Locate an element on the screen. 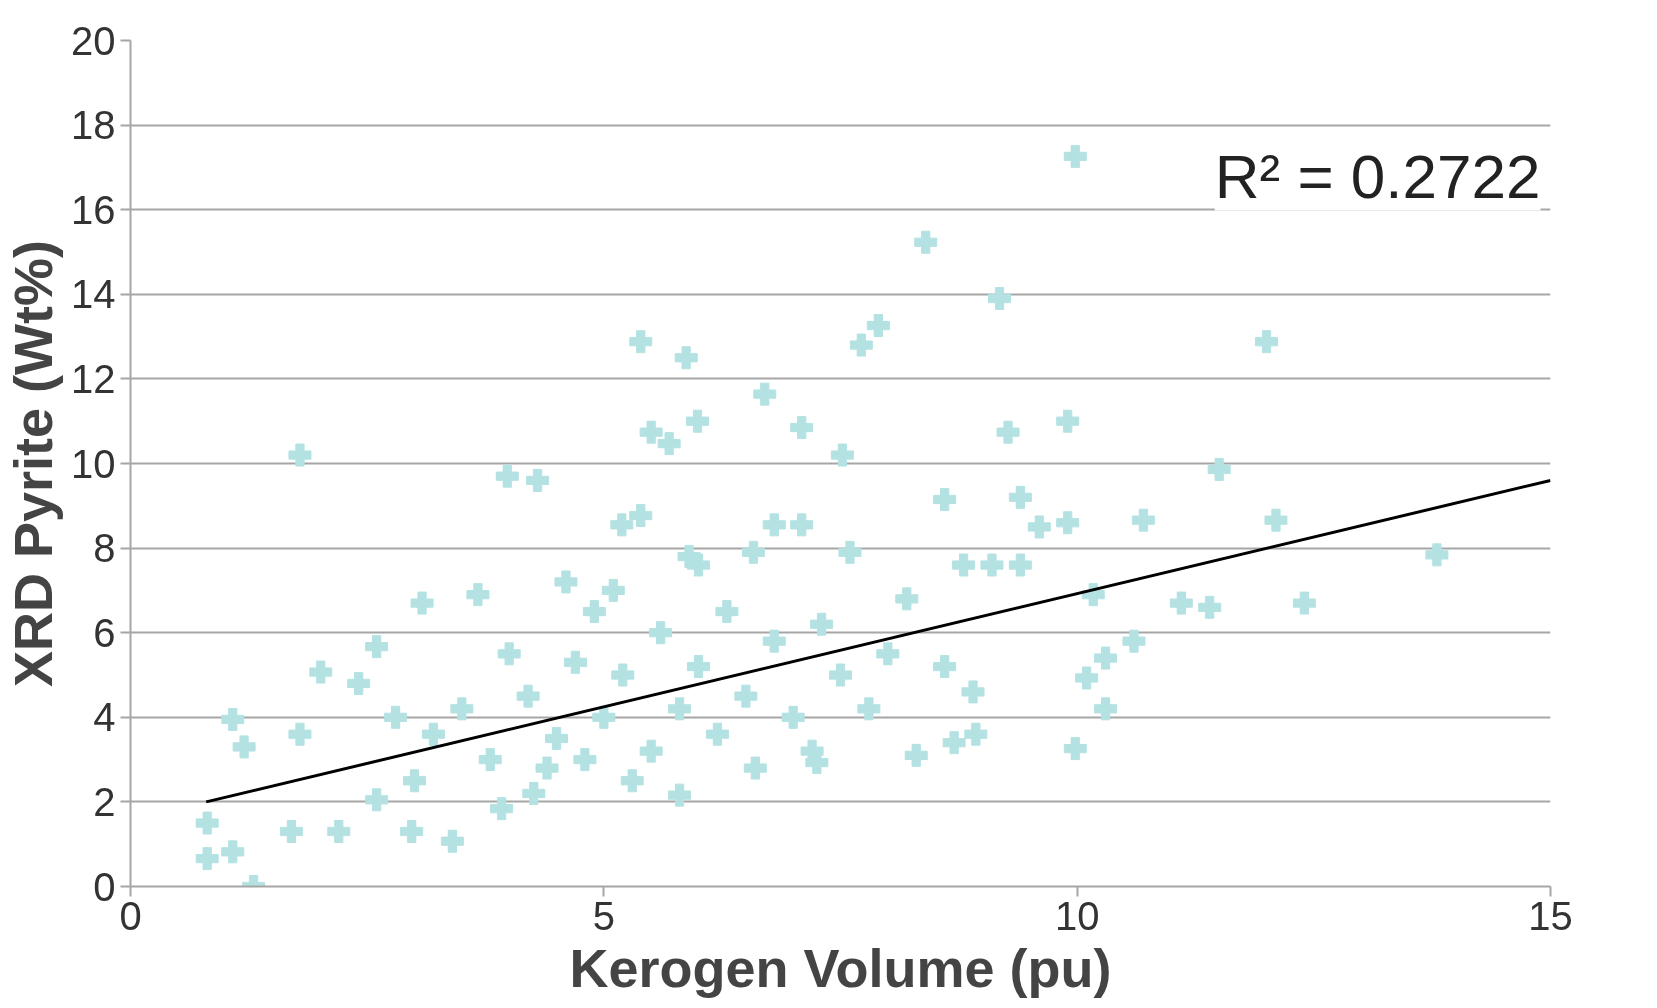  y-axis-title: XRD Pyrite (Wt%) is located at coordinates (33, 463).